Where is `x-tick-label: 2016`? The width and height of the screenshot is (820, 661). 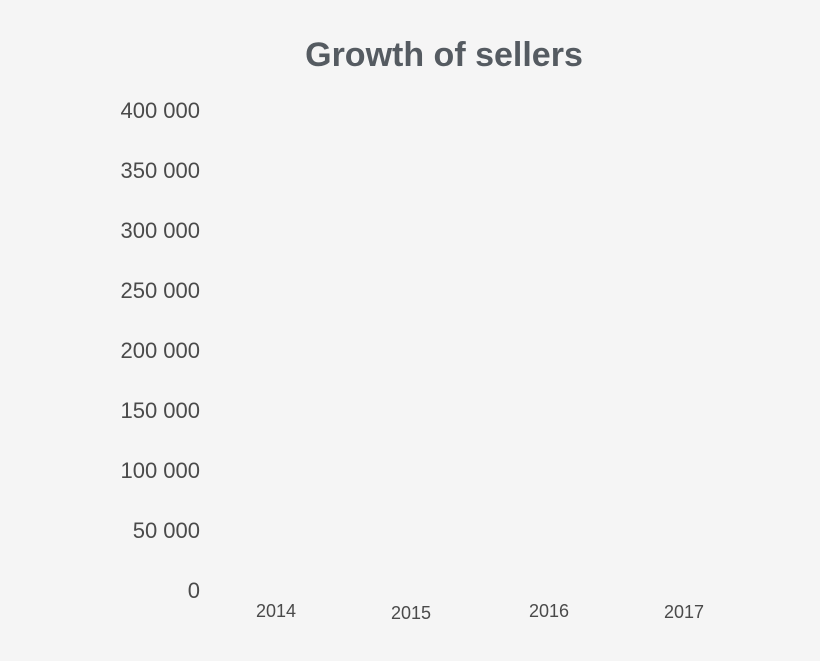
x-tick-label: 2016 is located at coordinates (549, 611).